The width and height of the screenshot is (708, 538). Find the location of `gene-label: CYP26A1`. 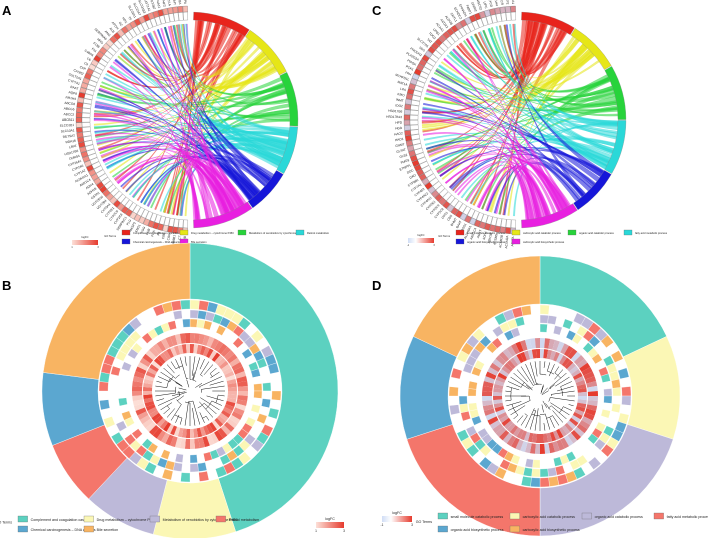

gene-label: CYP26A1 is located at coordinates (75, 163).